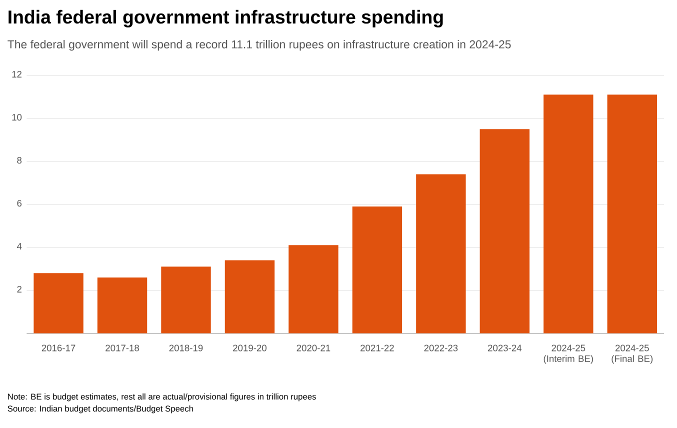  I want to click on x-tick-label: 2016-17, so click(59, 348).